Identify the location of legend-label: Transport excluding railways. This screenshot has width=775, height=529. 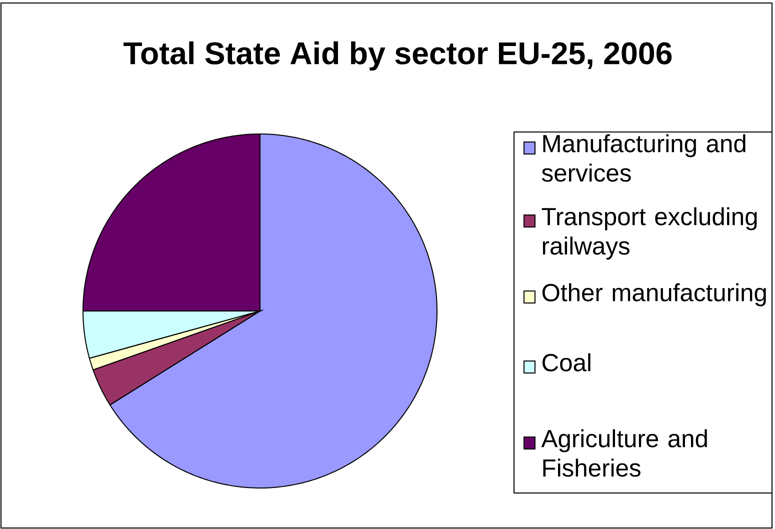
(649, 233).